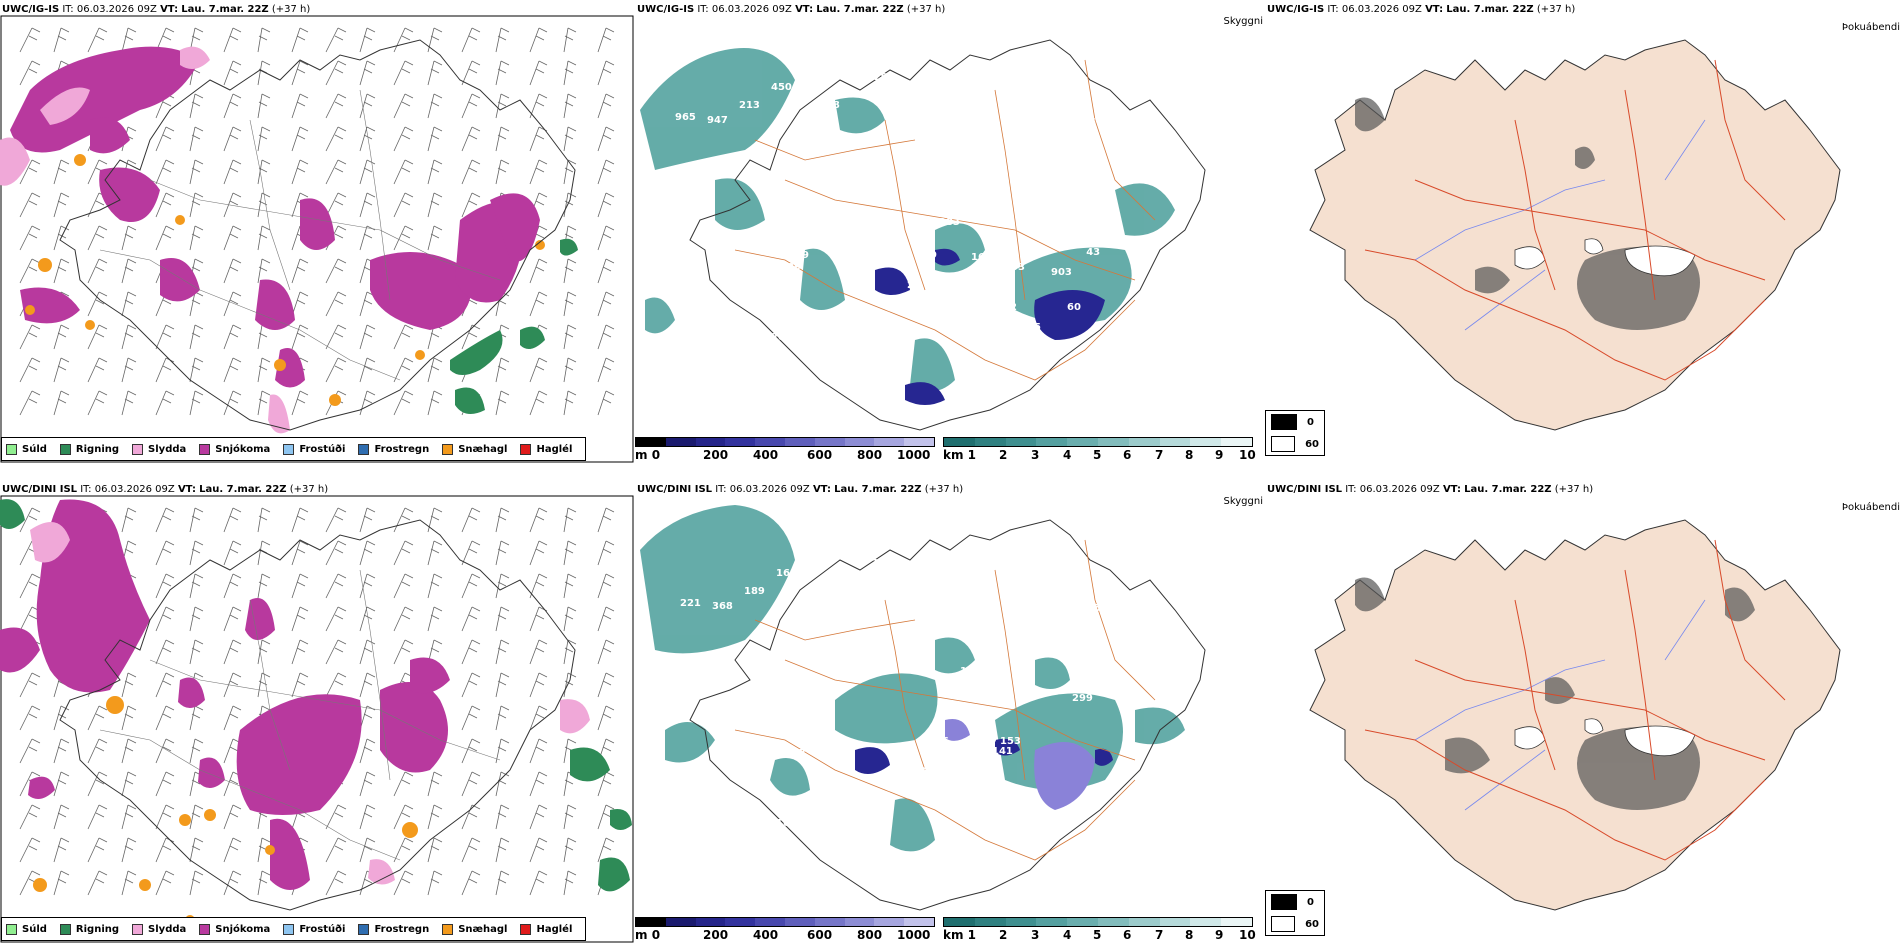 The height and width of the screenshot is (950, 1900). Describe the element at coordinates (1099, 449) in the screenshot. I see `distance-colorbar: km 1 2 3 4 5 6 7 8 9 10` at that location.